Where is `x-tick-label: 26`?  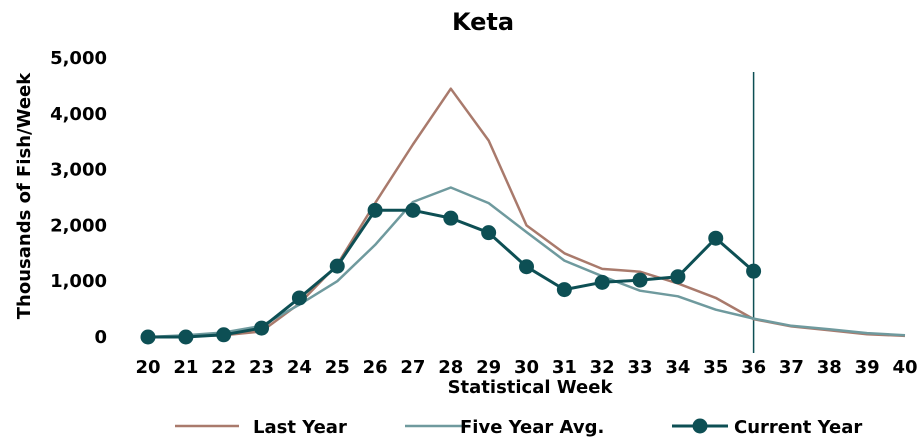
x-tick-label: 26 is located at coordinates (375, 367).